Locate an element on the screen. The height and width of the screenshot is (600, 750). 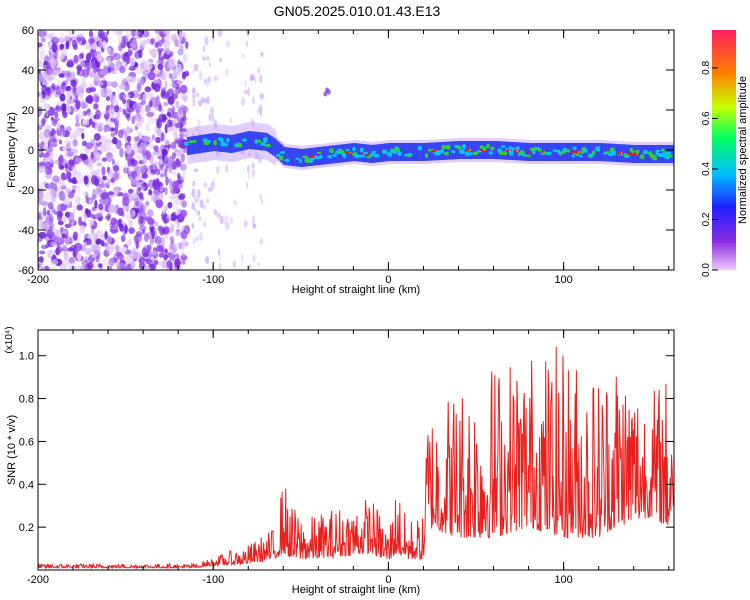
spectrogram-xlabel: Height of straight line (km) is located at coordinates (356, 290).